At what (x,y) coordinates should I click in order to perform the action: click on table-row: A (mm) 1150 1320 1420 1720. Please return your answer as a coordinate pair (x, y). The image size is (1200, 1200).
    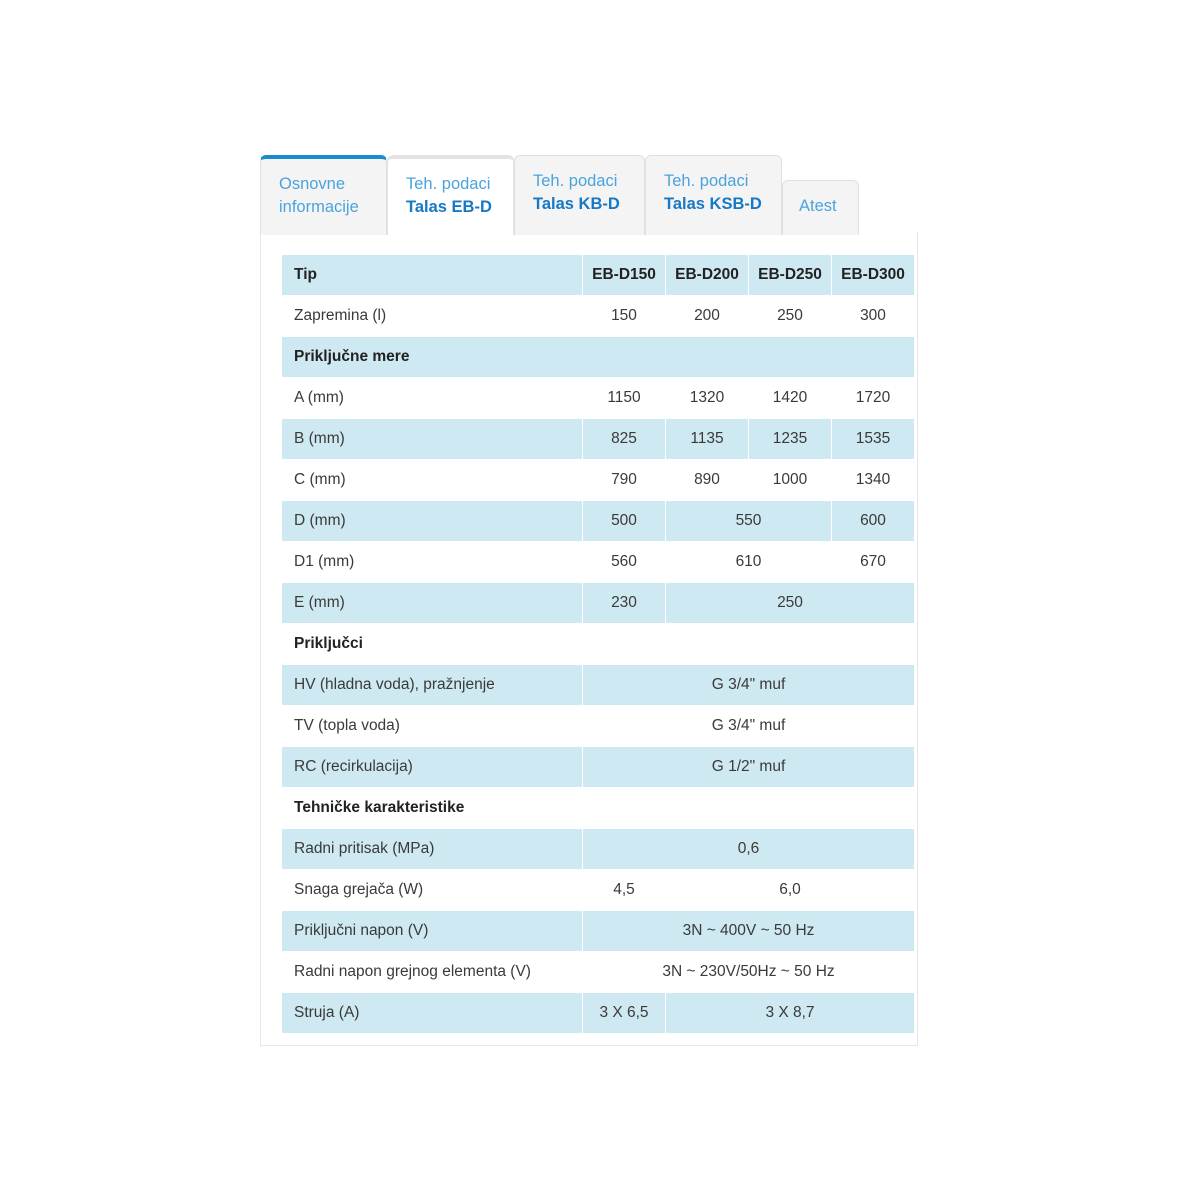
    Looking at the image, I should click on (598, 398).